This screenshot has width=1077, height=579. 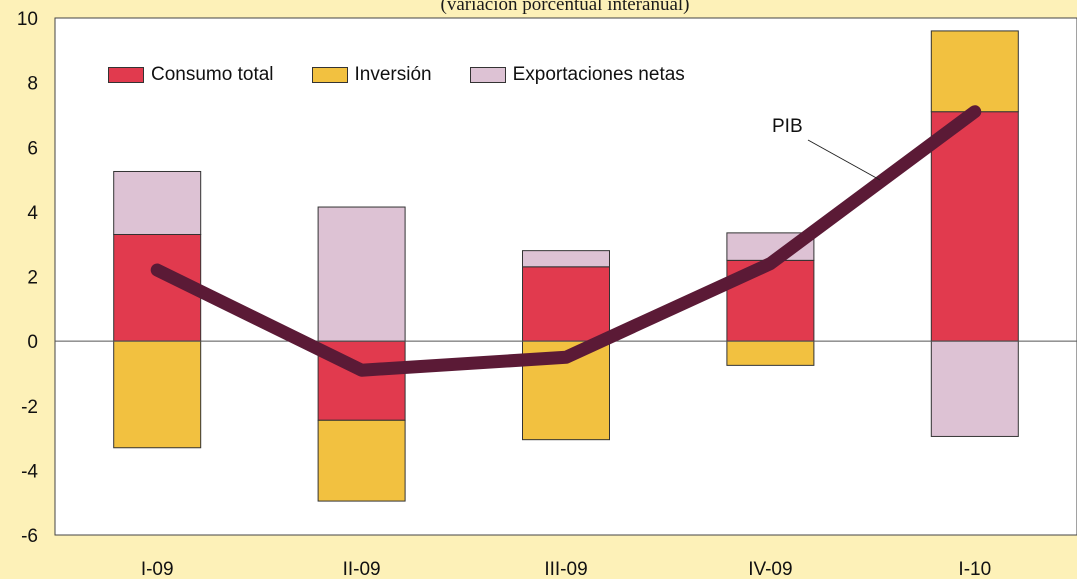 I want to click on x-tick-label: II-09, so click(x=362, y=569).